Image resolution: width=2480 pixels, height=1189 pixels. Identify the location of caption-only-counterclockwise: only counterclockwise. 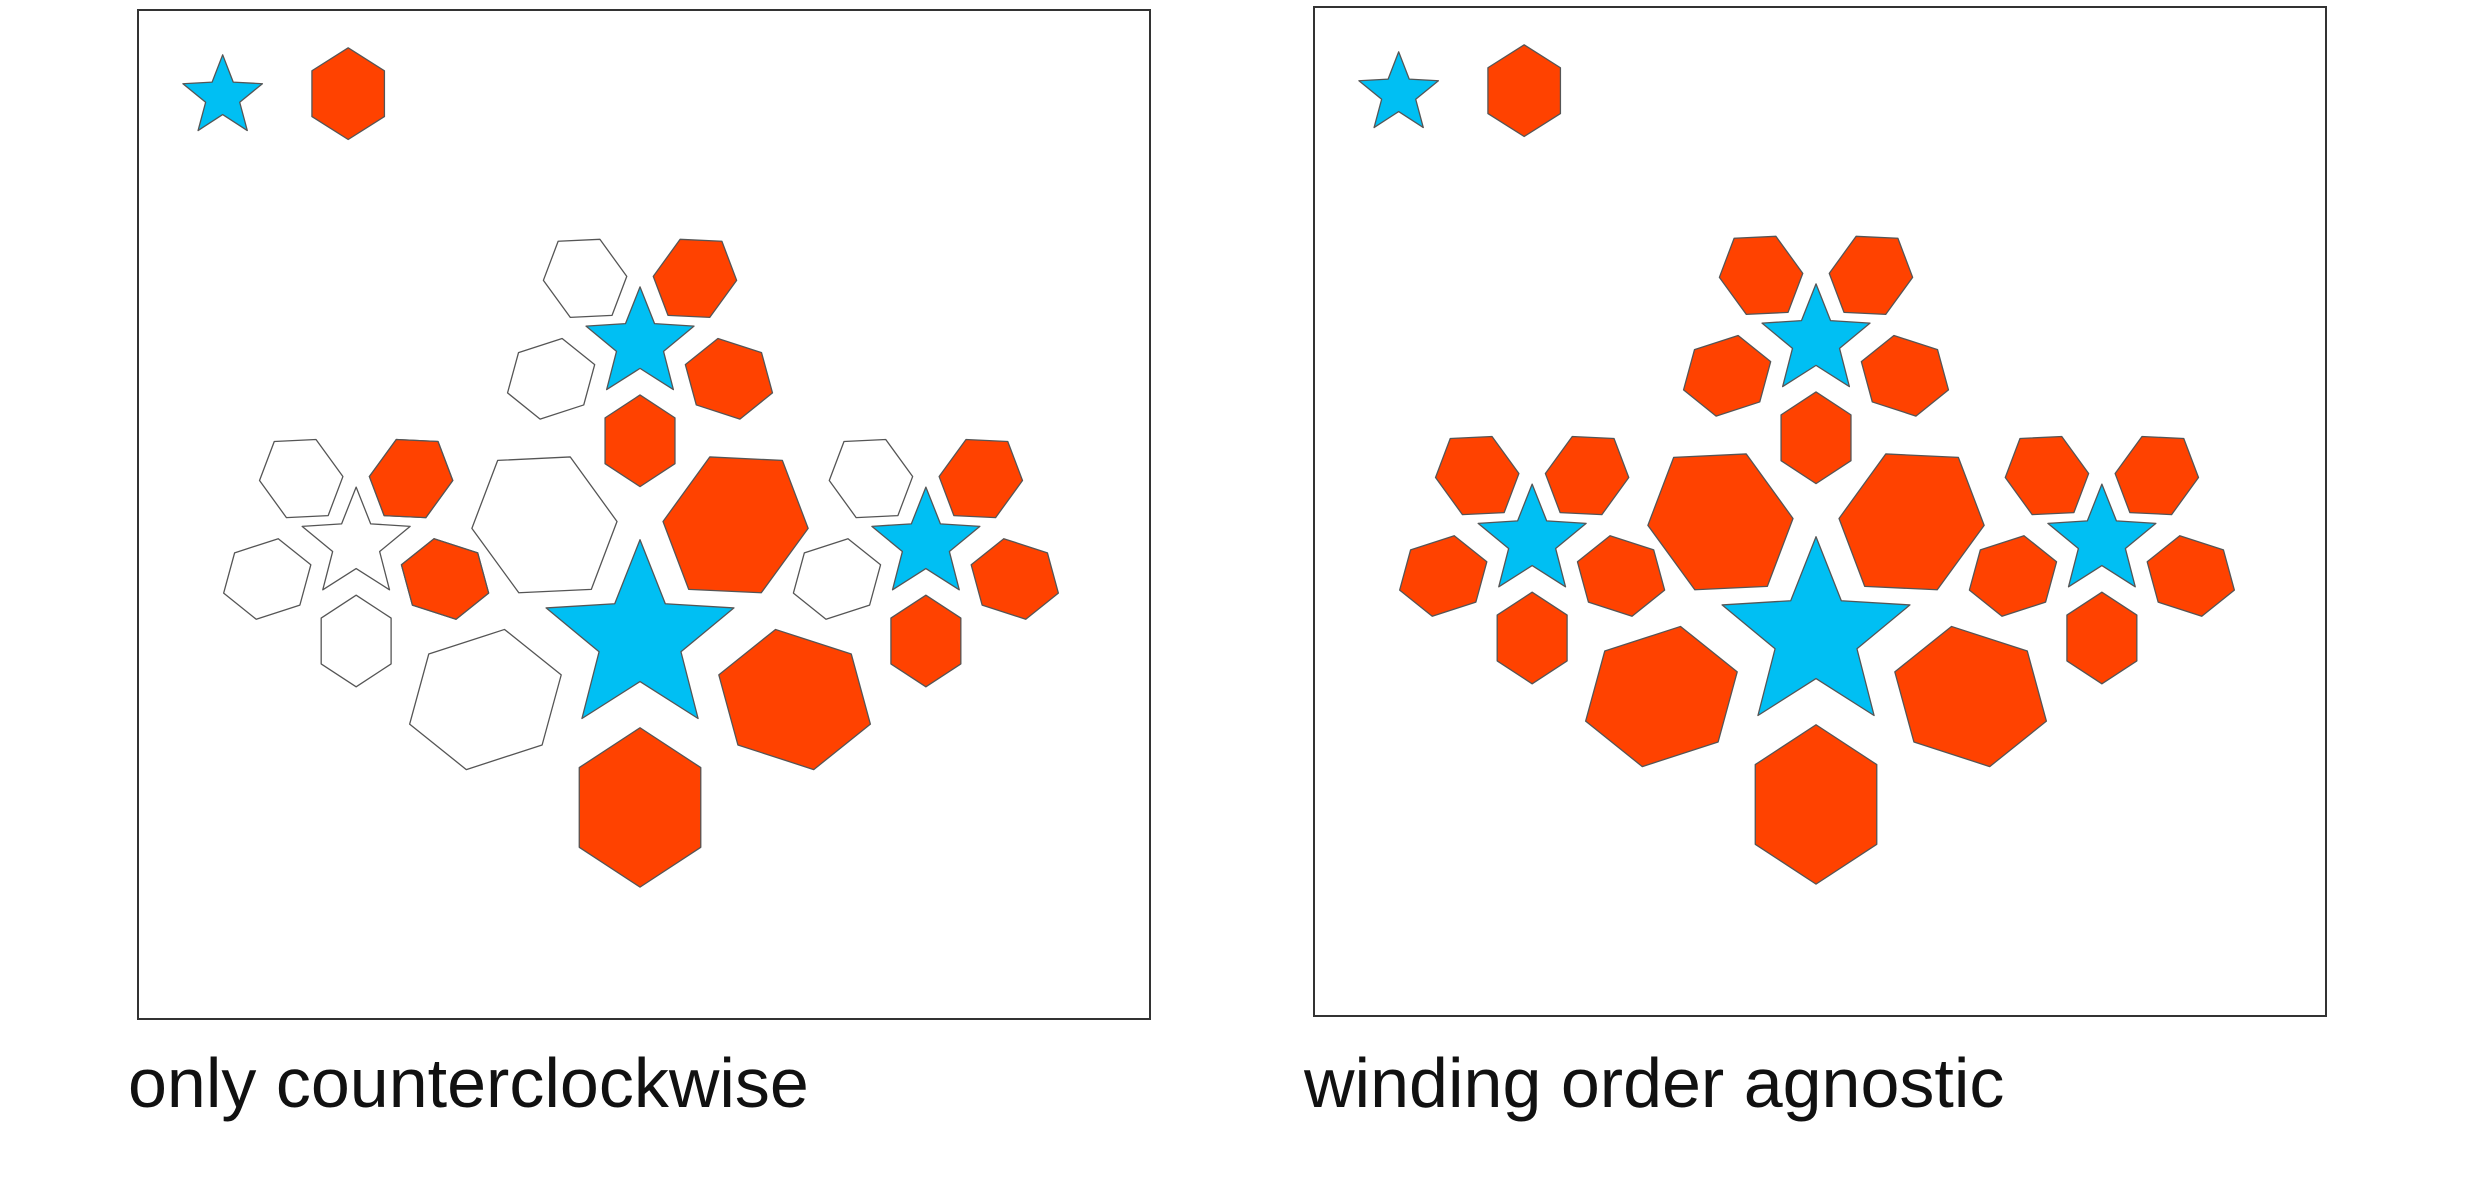
(468, 1083).